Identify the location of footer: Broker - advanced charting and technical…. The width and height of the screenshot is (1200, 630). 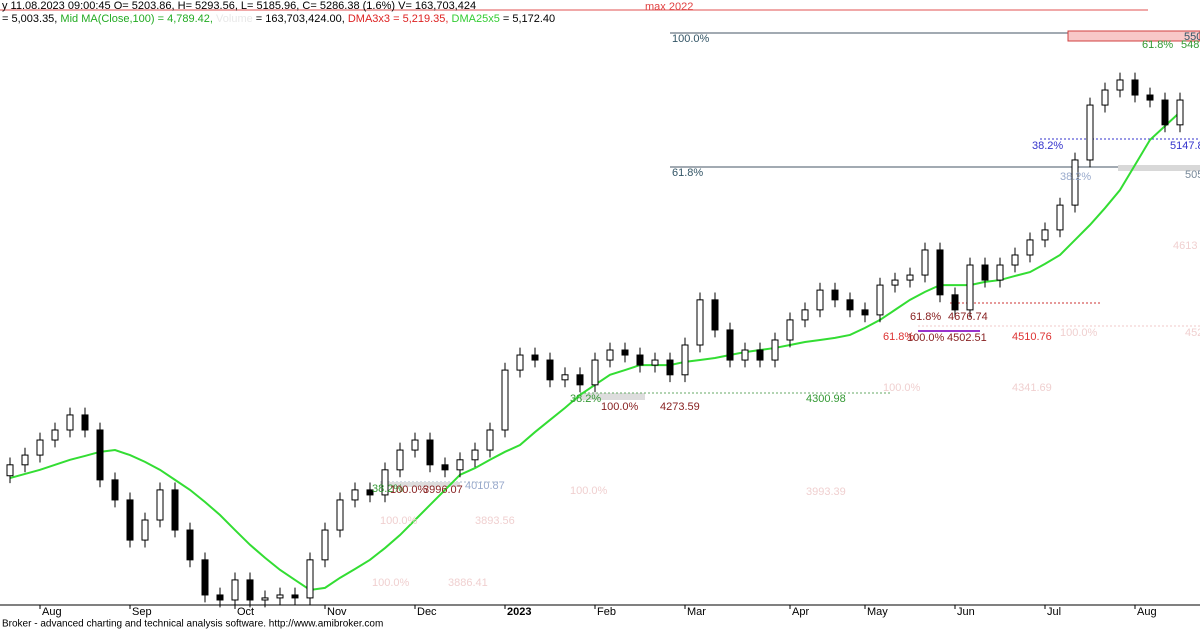
(192, 624).